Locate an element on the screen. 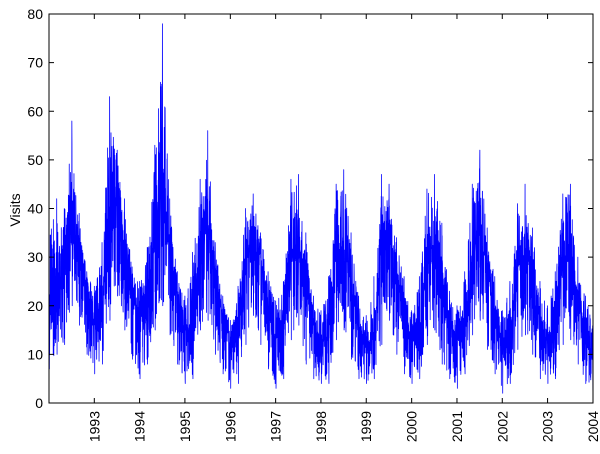 This screenshot has width=600, height=454. y-tick-label: 40 is located at coordinates (35, 209).